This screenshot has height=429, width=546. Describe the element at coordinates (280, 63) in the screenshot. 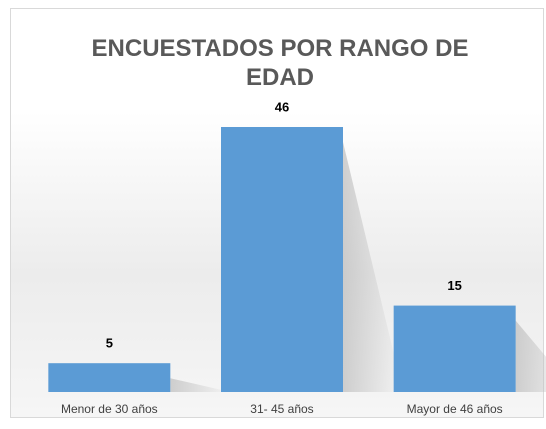

I see `chart-title: ENCUESTADOS POR RANGO DE EDAD` at that location.